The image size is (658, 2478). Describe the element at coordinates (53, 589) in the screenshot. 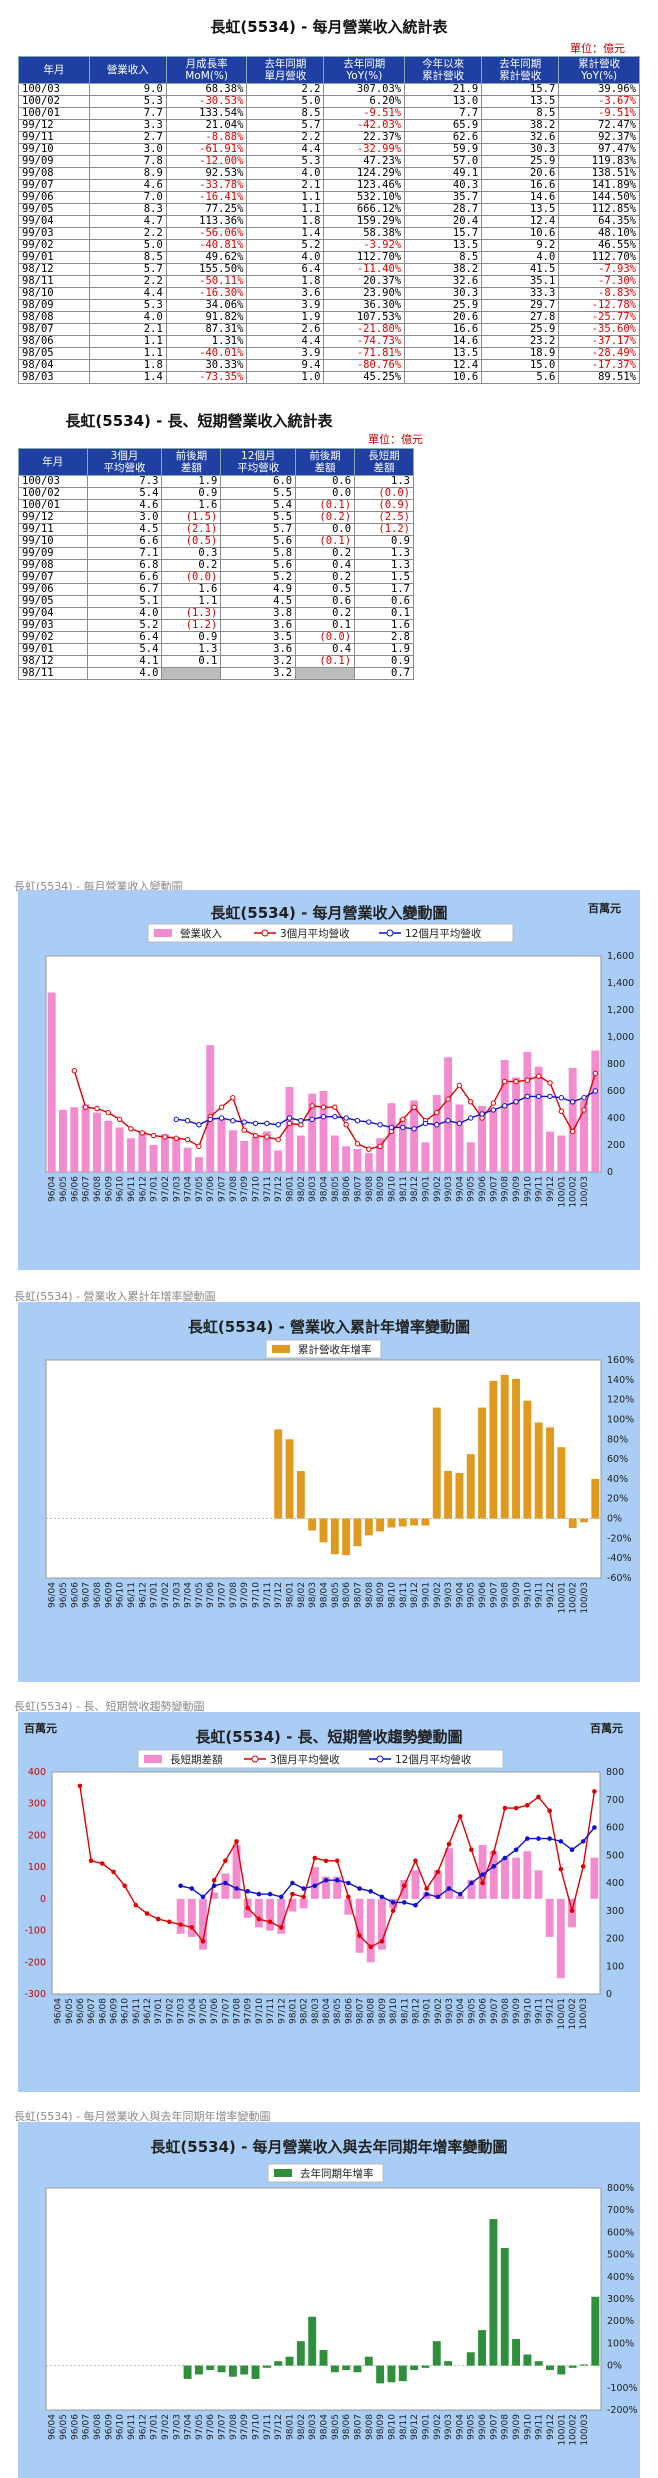

I see `table-cell: 99/06` at that location.